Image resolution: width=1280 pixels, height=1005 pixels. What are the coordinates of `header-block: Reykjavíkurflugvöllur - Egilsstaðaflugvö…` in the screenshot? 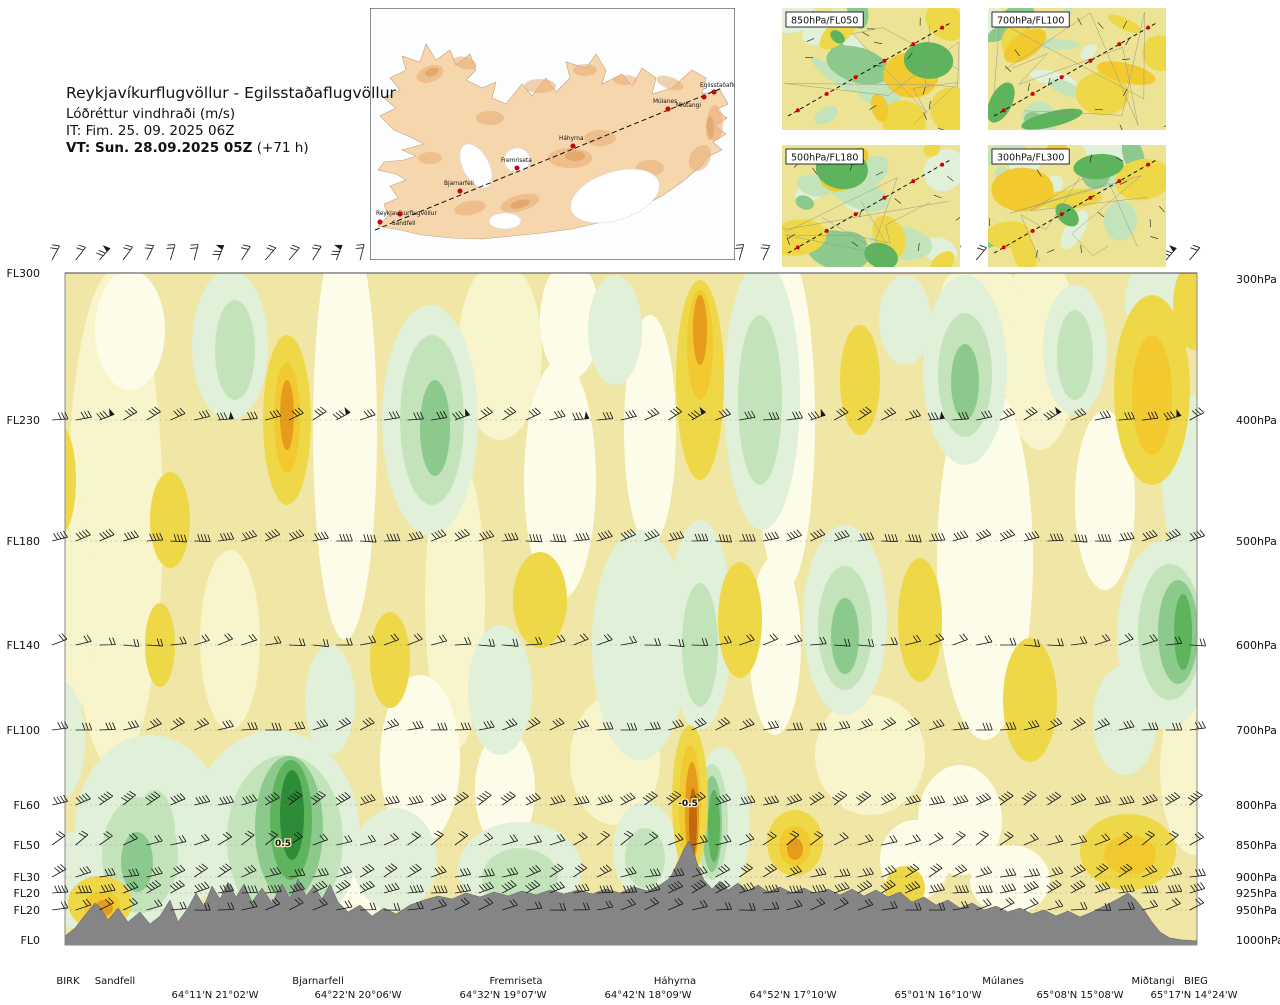 It's located at (231, 120).